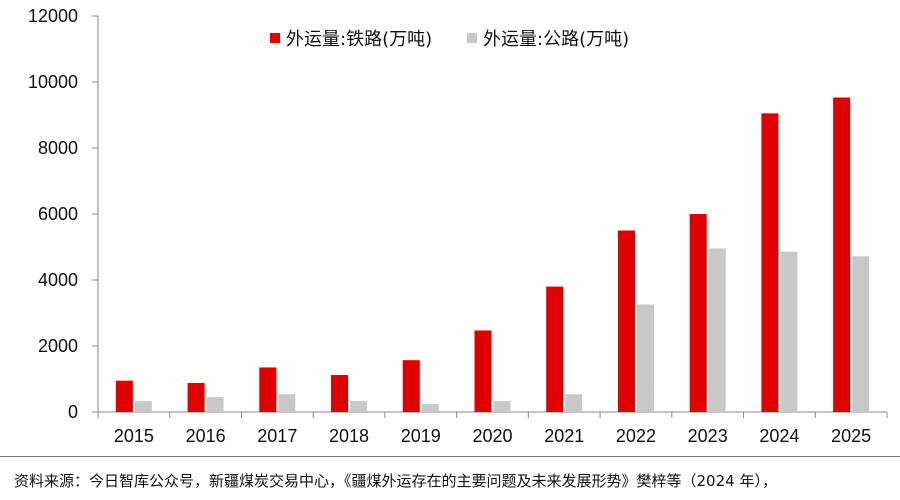 This screenshot has height=500, width=900. Describe the element at coordinates (411, 386) in the screenshot. I see `bar-railway-2019` at that location.